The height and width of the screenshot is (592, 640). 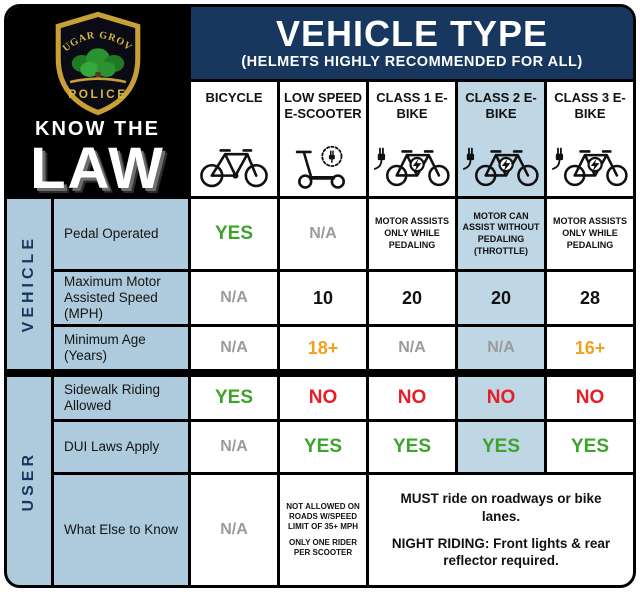 What do you see at coordinates (234, 97) in the screenshot?
I see `column-label: BICYCLE` at bounding box center [234, 97].